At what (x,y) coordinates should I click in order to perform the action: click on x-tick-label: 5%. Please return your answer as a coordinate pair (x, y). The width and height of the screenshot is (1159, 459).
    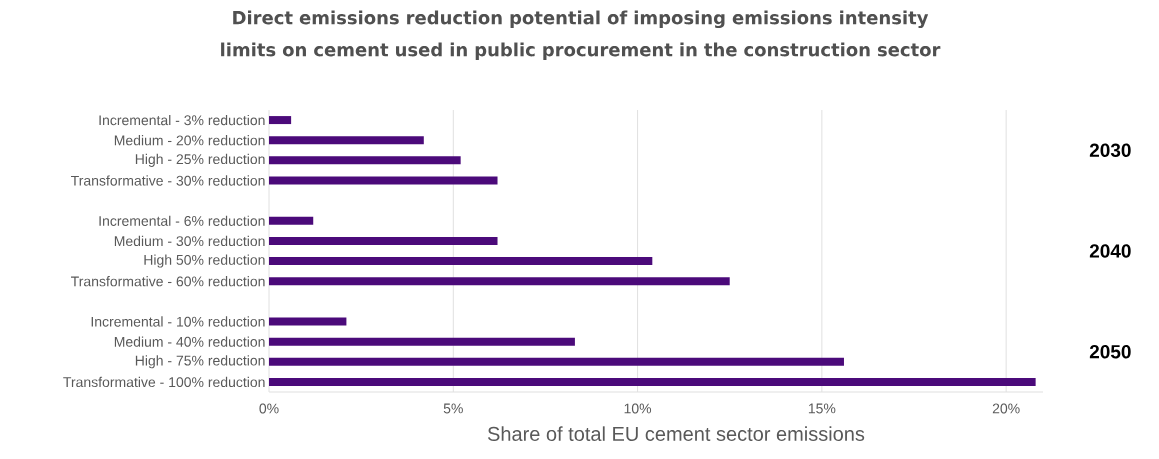
    Looking at the image, I should click on (453, 408).